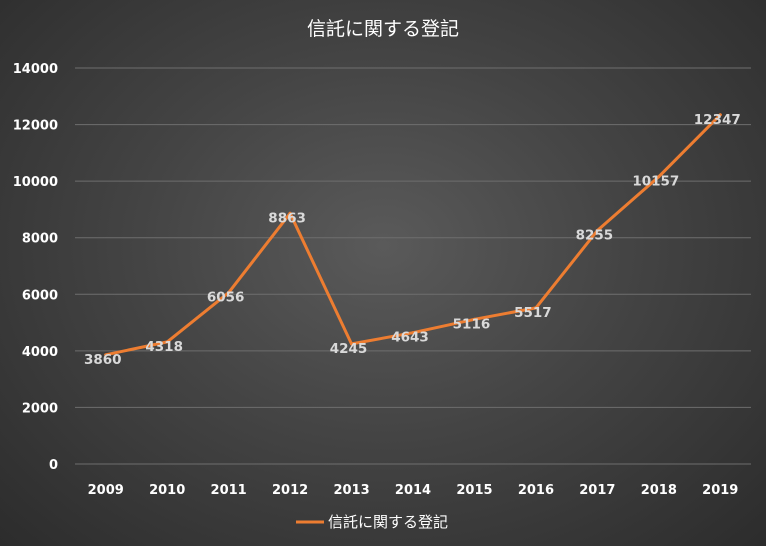 The image size is (766, 546). What do you see at coordinates (410, 338) in the screenshot?
I see `data-label: 4643` at bounding box center [410, 338].